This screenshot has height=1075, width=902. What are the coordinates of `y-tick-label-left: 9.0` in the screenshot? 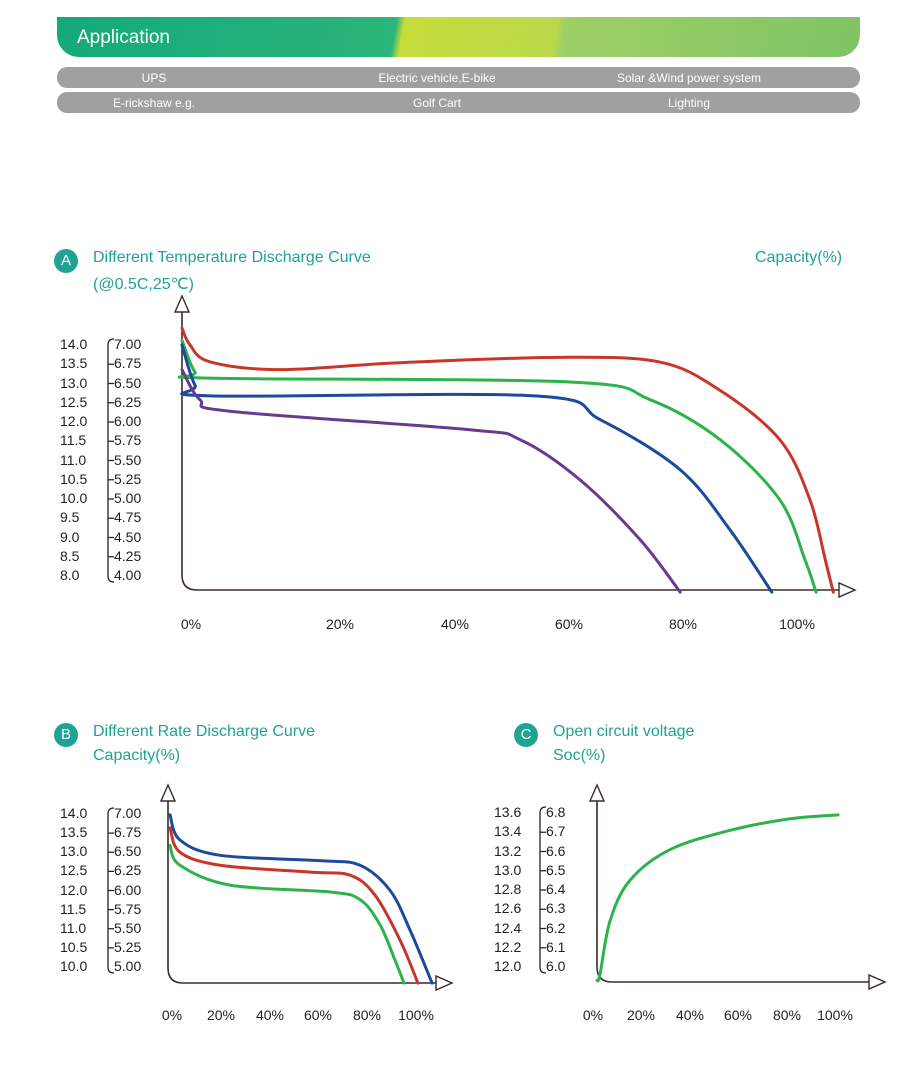 It's located at (70, 536).